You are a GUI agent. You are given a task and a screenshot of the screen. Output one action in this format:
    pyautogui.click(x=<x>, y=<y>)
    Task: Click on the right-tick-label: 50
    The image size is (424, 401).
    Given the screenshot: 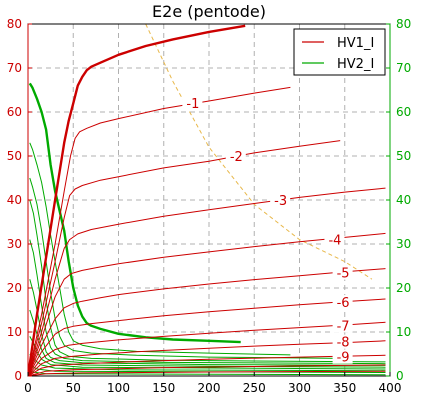 What is the action you would take?
    pyautogui.click(x=403, y=156)
    